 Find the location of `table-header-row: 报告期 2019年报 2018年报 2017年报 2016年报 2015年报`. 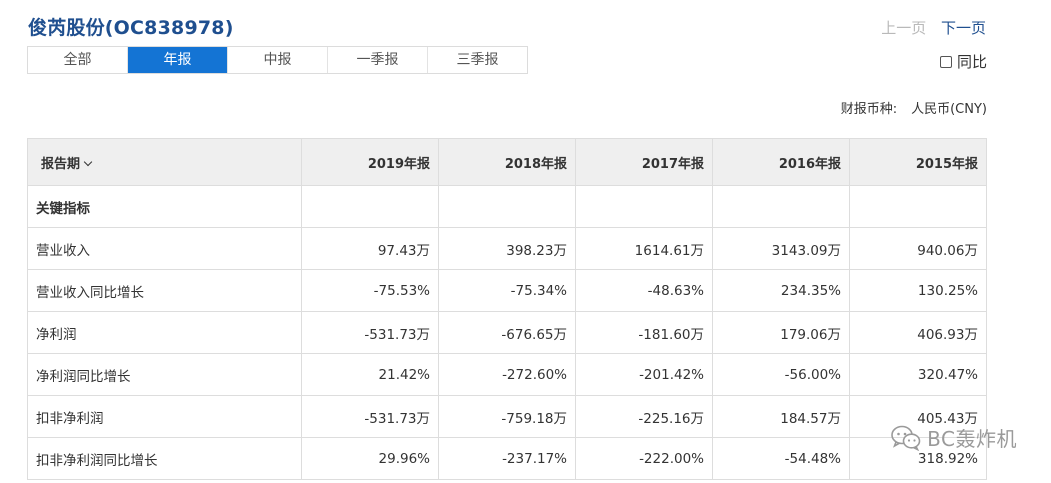

table-header-row: 报告期 2019年报 2018年报 2017年报 2016年报 2015年报 is located at coordinates (507, 162).